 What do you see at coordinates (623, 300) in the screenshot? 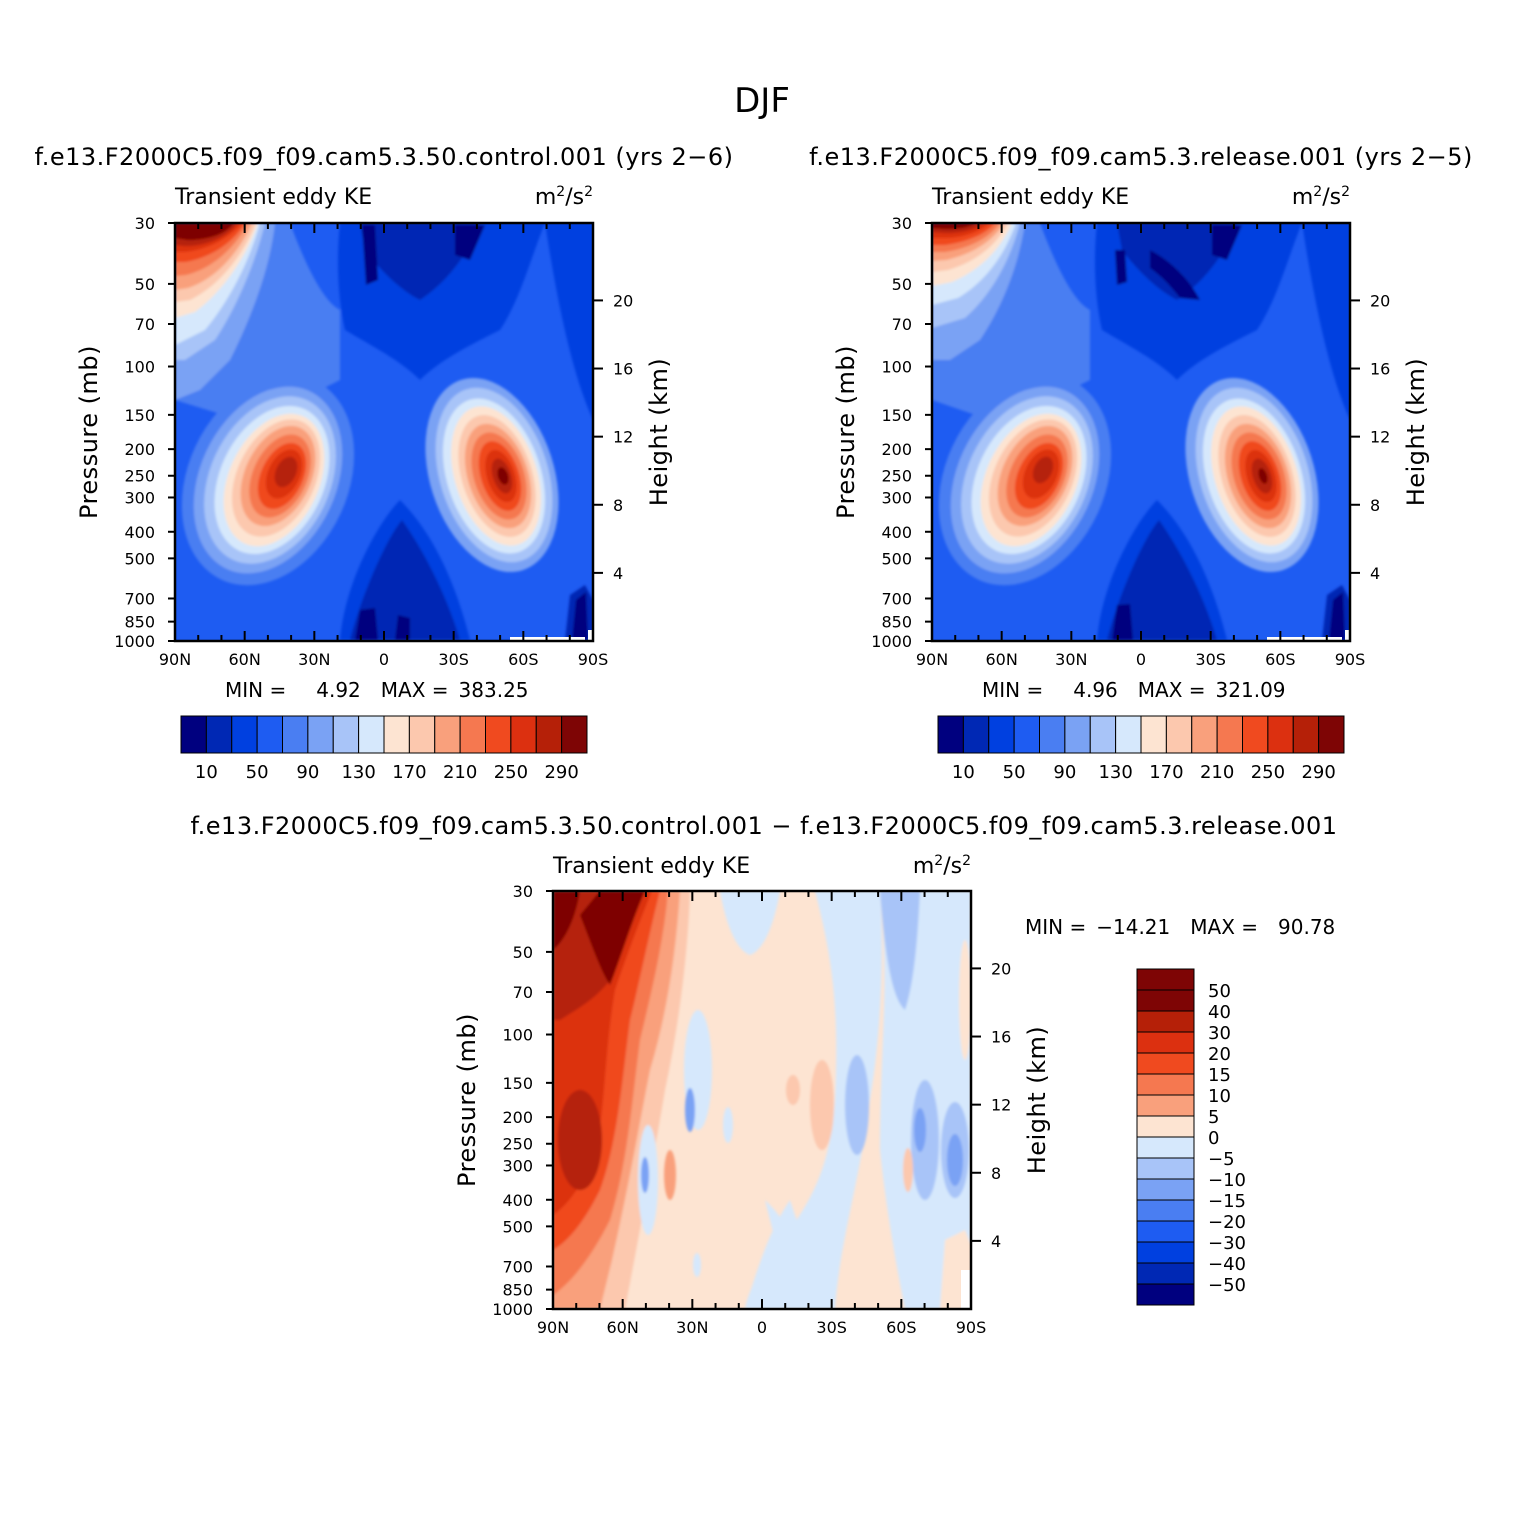
I see `y2-tick-label: 20` at bounding box center [623, 300].